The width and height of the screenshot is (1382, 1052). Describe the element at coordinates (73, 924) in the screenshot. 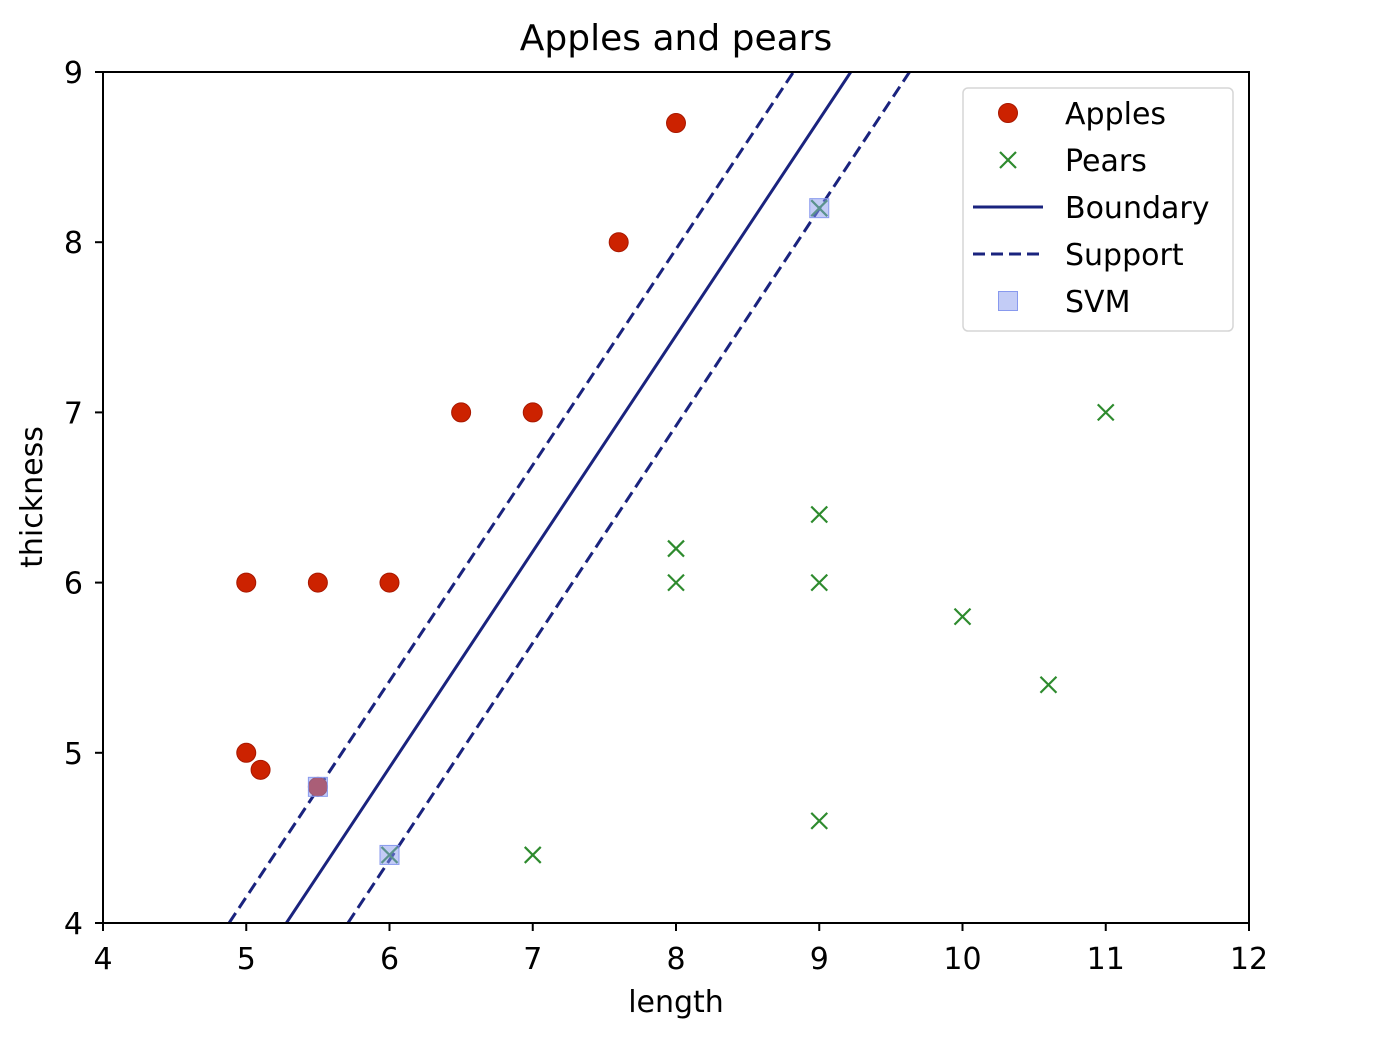

I see `y-tick-label-4: 4` at that location.